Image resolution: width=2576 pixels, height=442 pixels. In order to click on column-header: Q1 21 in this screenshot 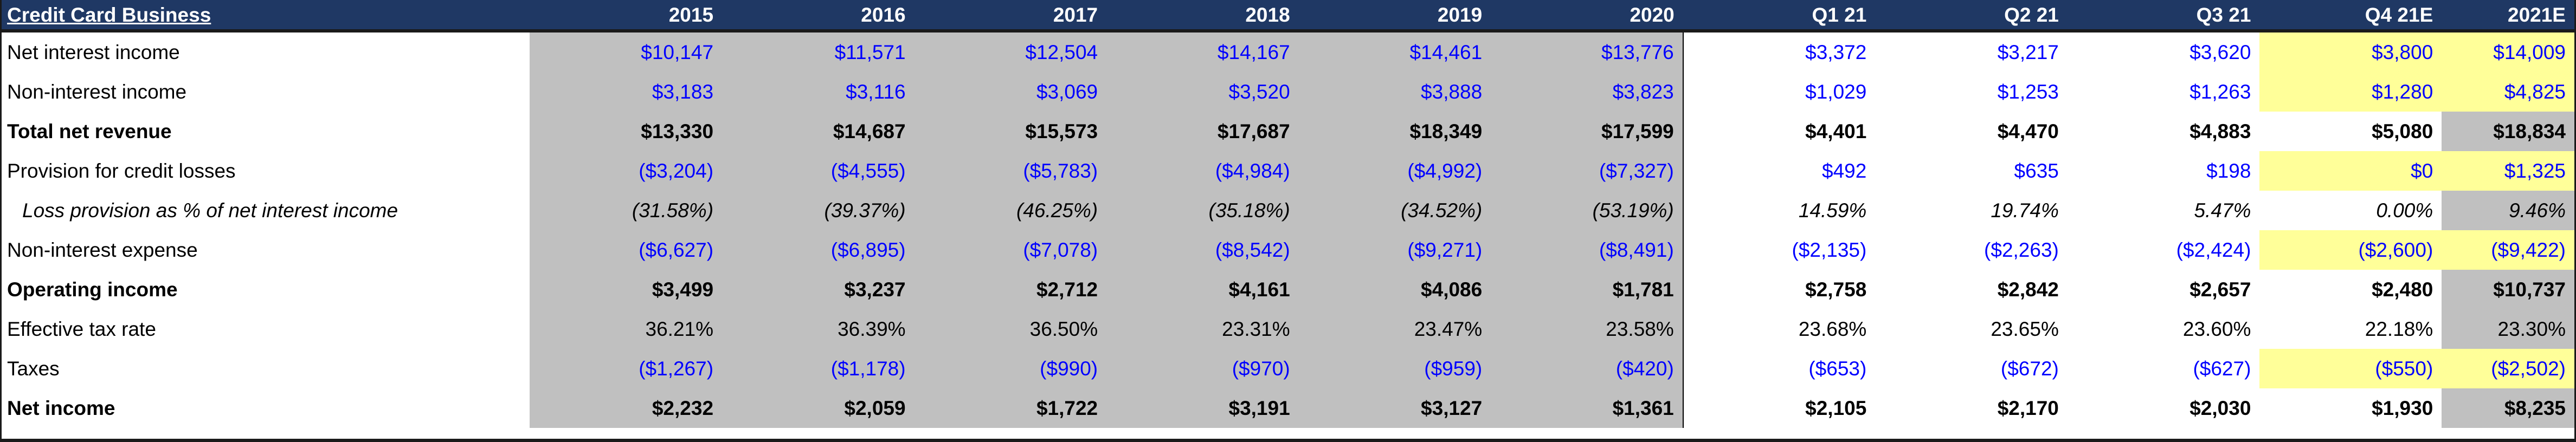, I will do `click(1779, 16)`.